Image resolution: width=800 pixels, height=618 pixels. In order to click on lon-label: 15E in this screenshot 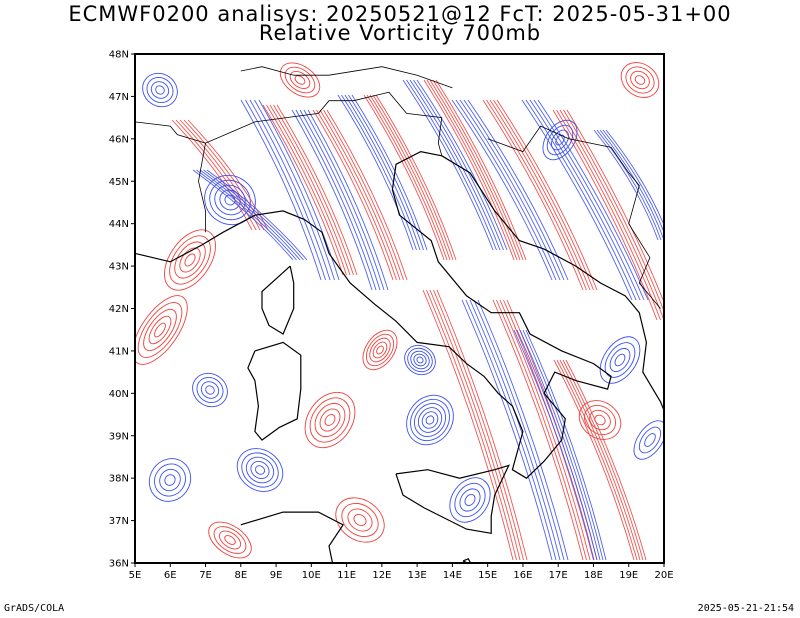, I will do `click(487, 575)`.